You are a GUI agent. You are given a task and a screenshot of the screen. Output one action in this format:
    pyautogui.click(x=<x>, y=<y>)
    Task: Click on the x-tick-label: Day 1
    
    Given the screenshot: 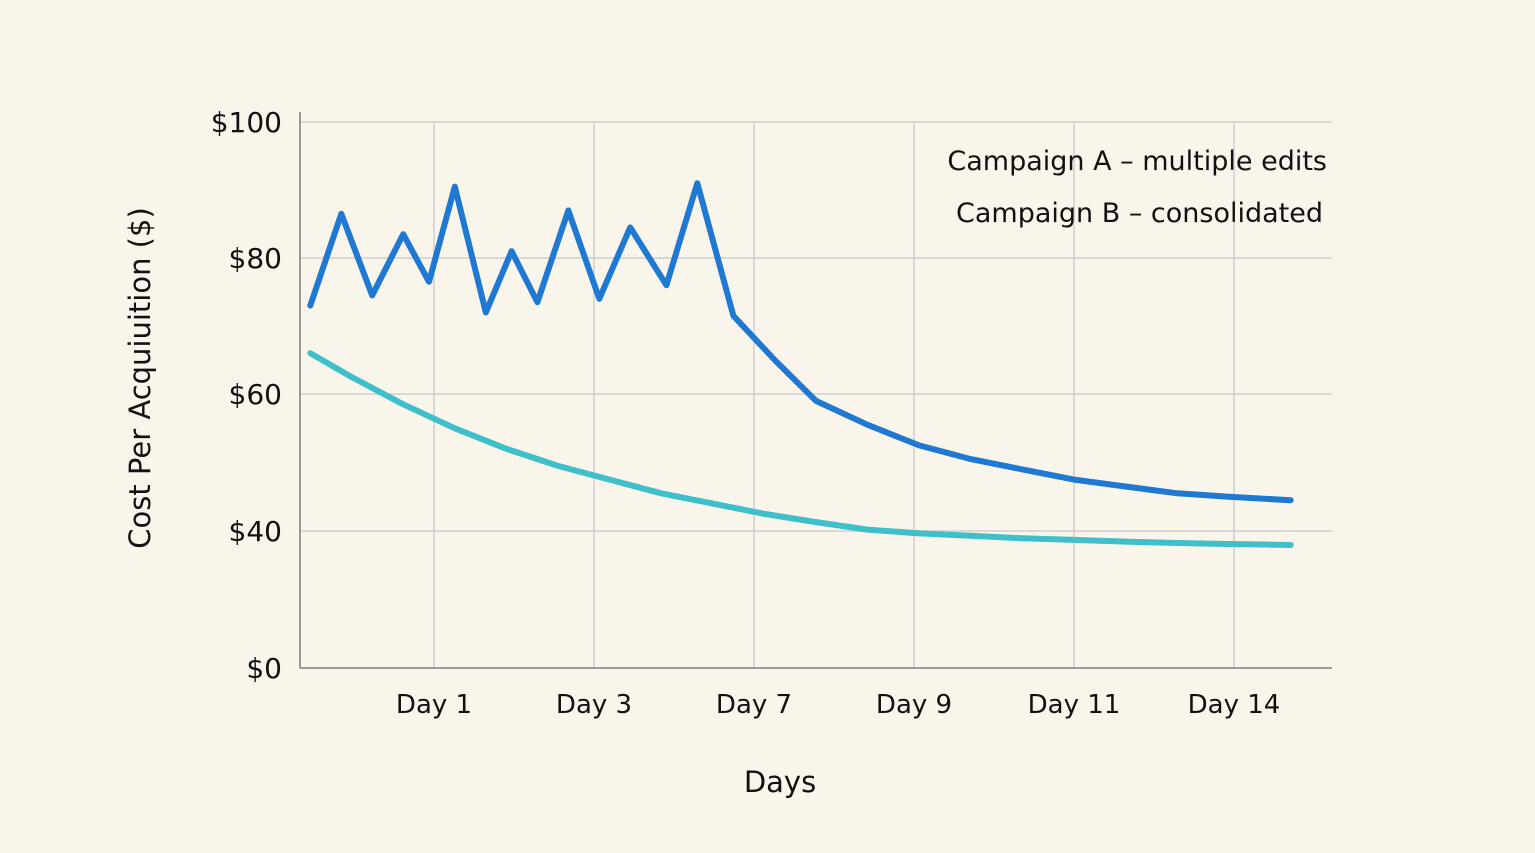 What is the action you would take?
    pyautogui.click(x=434, y=705)
    